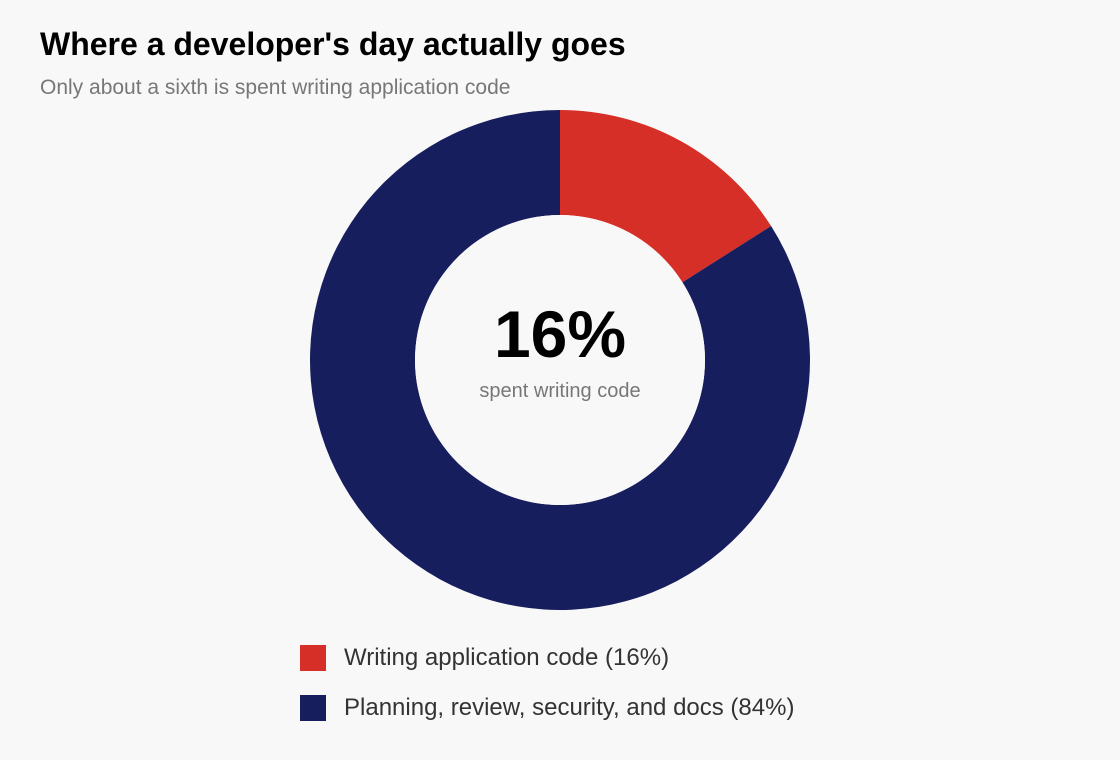  What do you see at coordinates (313, 708) in the screenshot?
I see `legend-swatch-planning` at bounding box center [313, 708].